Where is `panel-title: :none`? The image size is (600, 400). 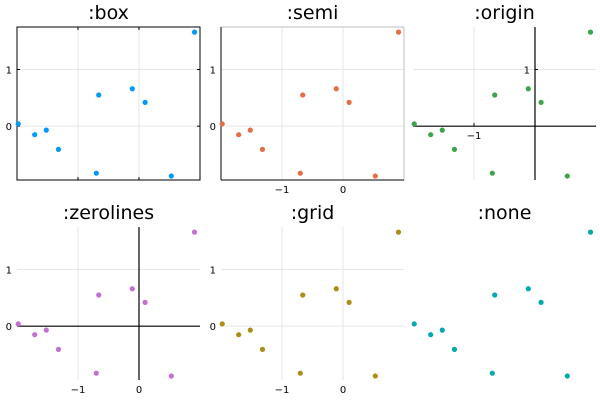 panel-title: :none is located at coordinates (505, 213).